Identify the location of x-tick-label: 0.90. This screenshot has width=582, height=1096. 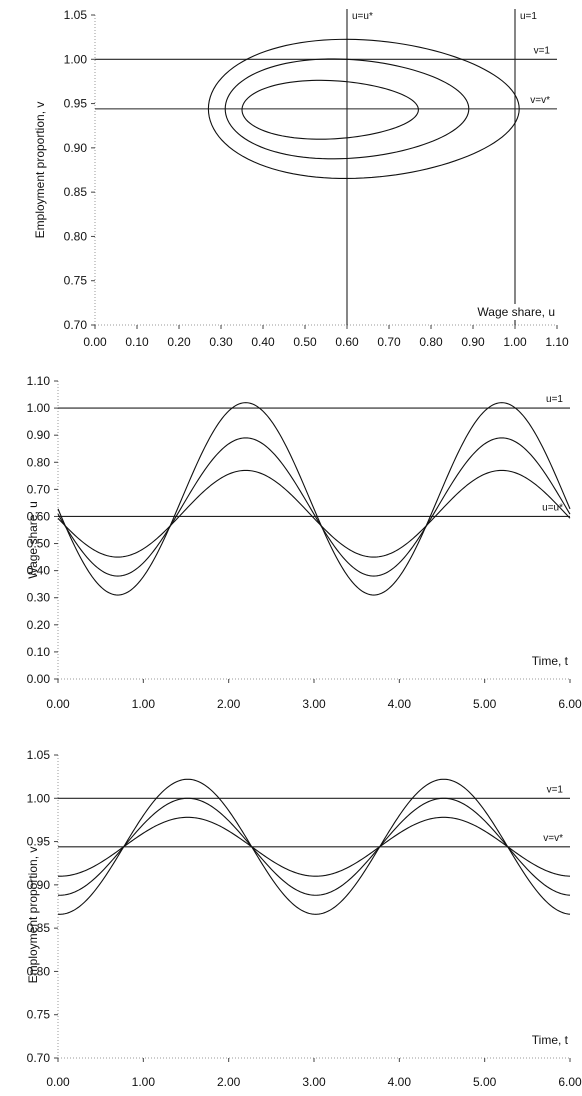
(473, 342).